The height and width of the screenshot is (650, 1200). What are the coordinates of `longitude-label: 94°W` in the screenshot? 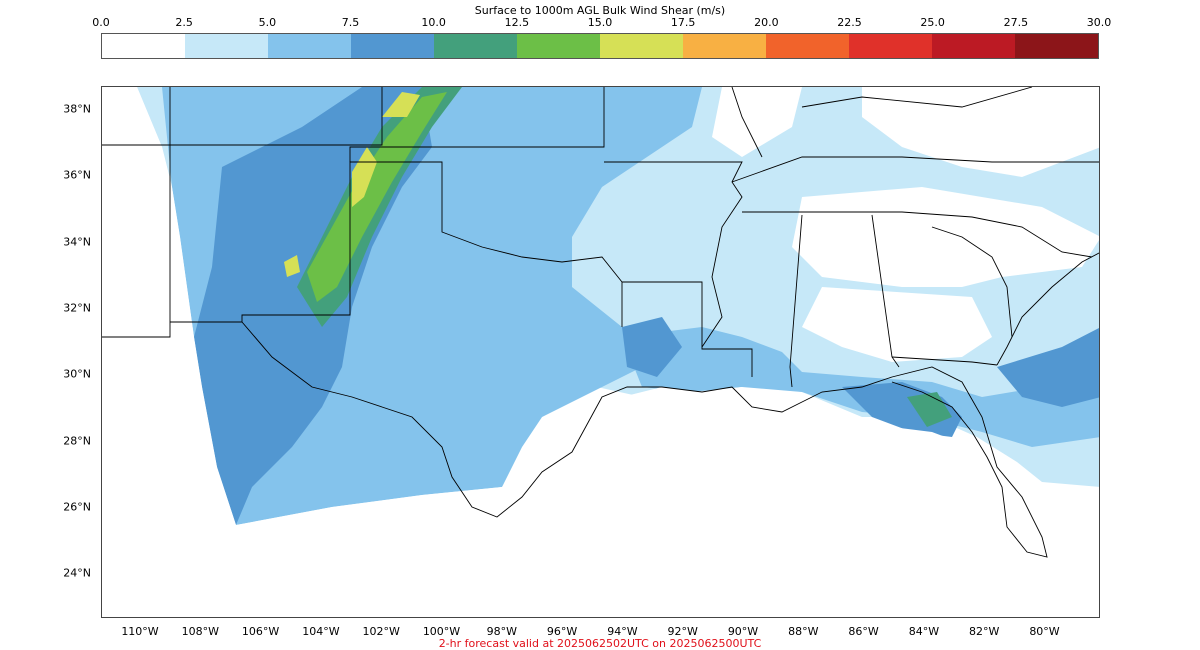 It's located at (622, 631).